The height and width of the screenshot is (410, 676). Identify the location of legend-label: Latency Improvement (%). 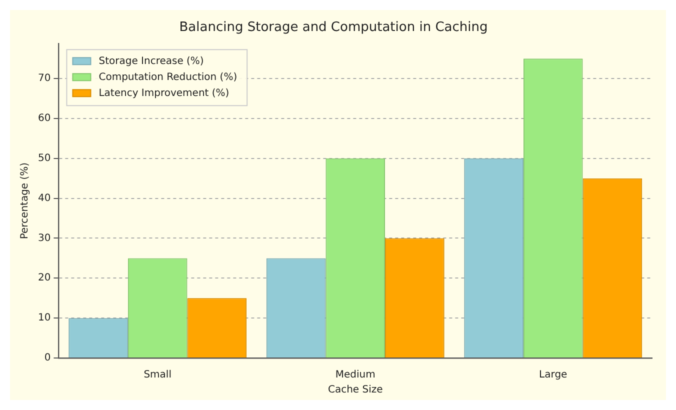
(164, 94).